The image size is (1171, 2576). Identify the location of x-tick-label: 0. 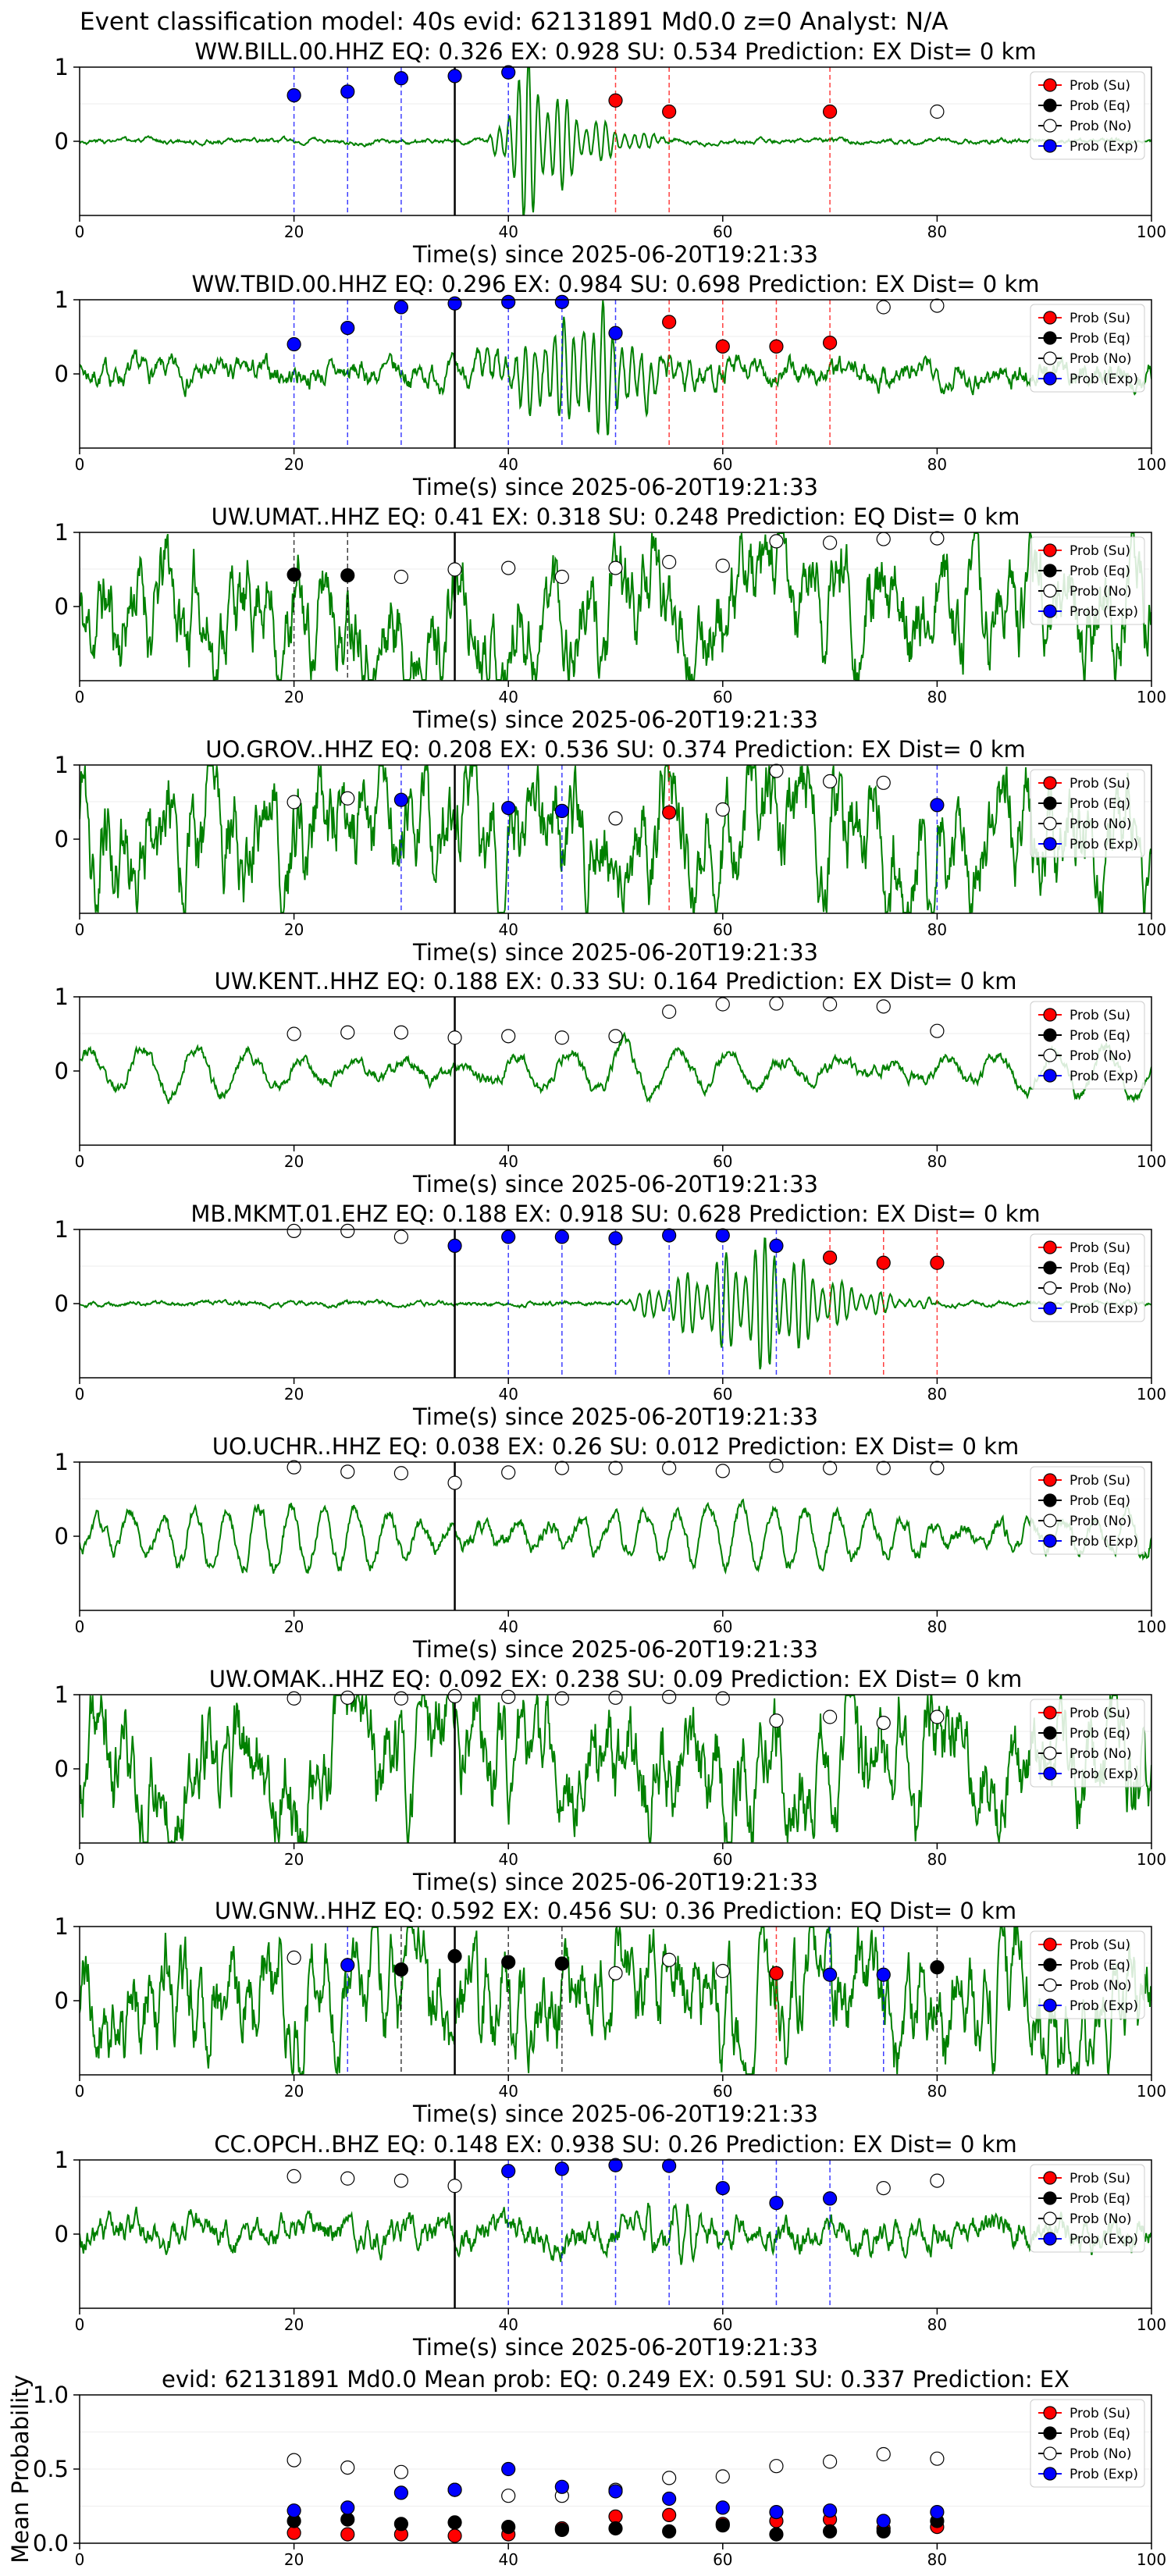
(80, 464).